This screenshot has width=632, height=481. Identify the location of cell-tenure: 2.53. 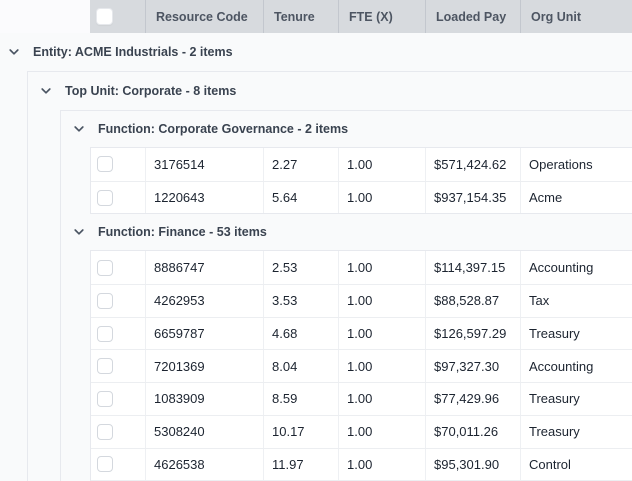
(300, 268).